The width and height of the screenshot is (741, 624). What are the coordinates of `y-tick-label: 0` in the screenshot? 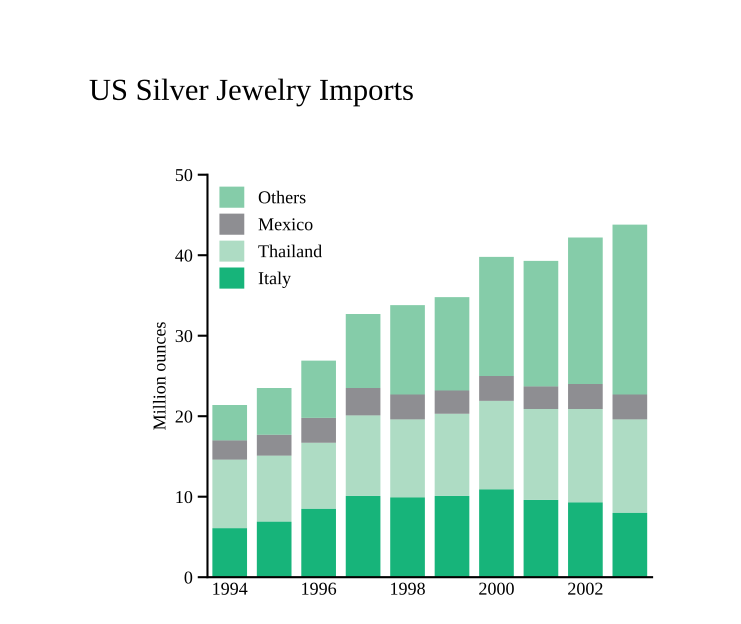 It's located at (188, 577).